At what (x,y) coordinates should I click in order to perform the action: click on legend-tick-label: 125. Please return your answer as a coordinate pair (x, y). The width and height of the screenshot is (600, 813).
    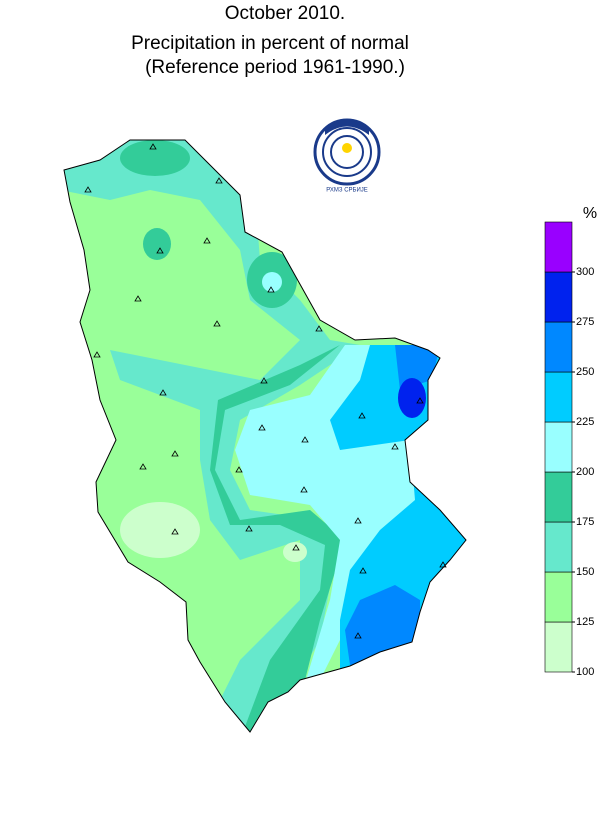
    Looking at the image, I should click on (585, 622).